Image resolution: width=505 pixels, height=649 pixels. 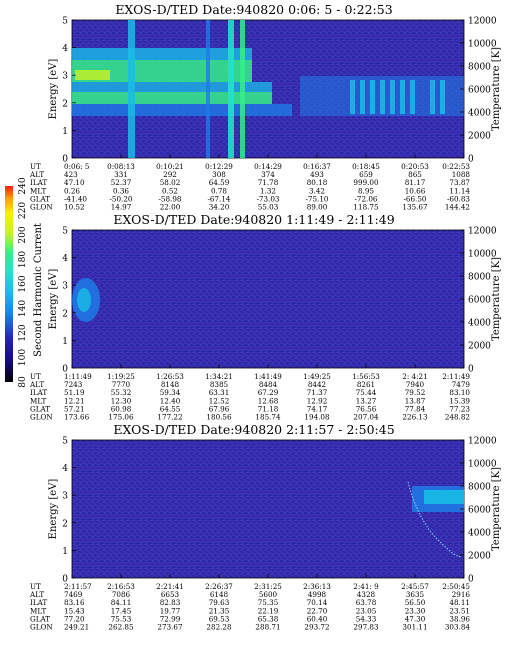 I want to click on table-cell: 2916, so click(x=461, y=594).